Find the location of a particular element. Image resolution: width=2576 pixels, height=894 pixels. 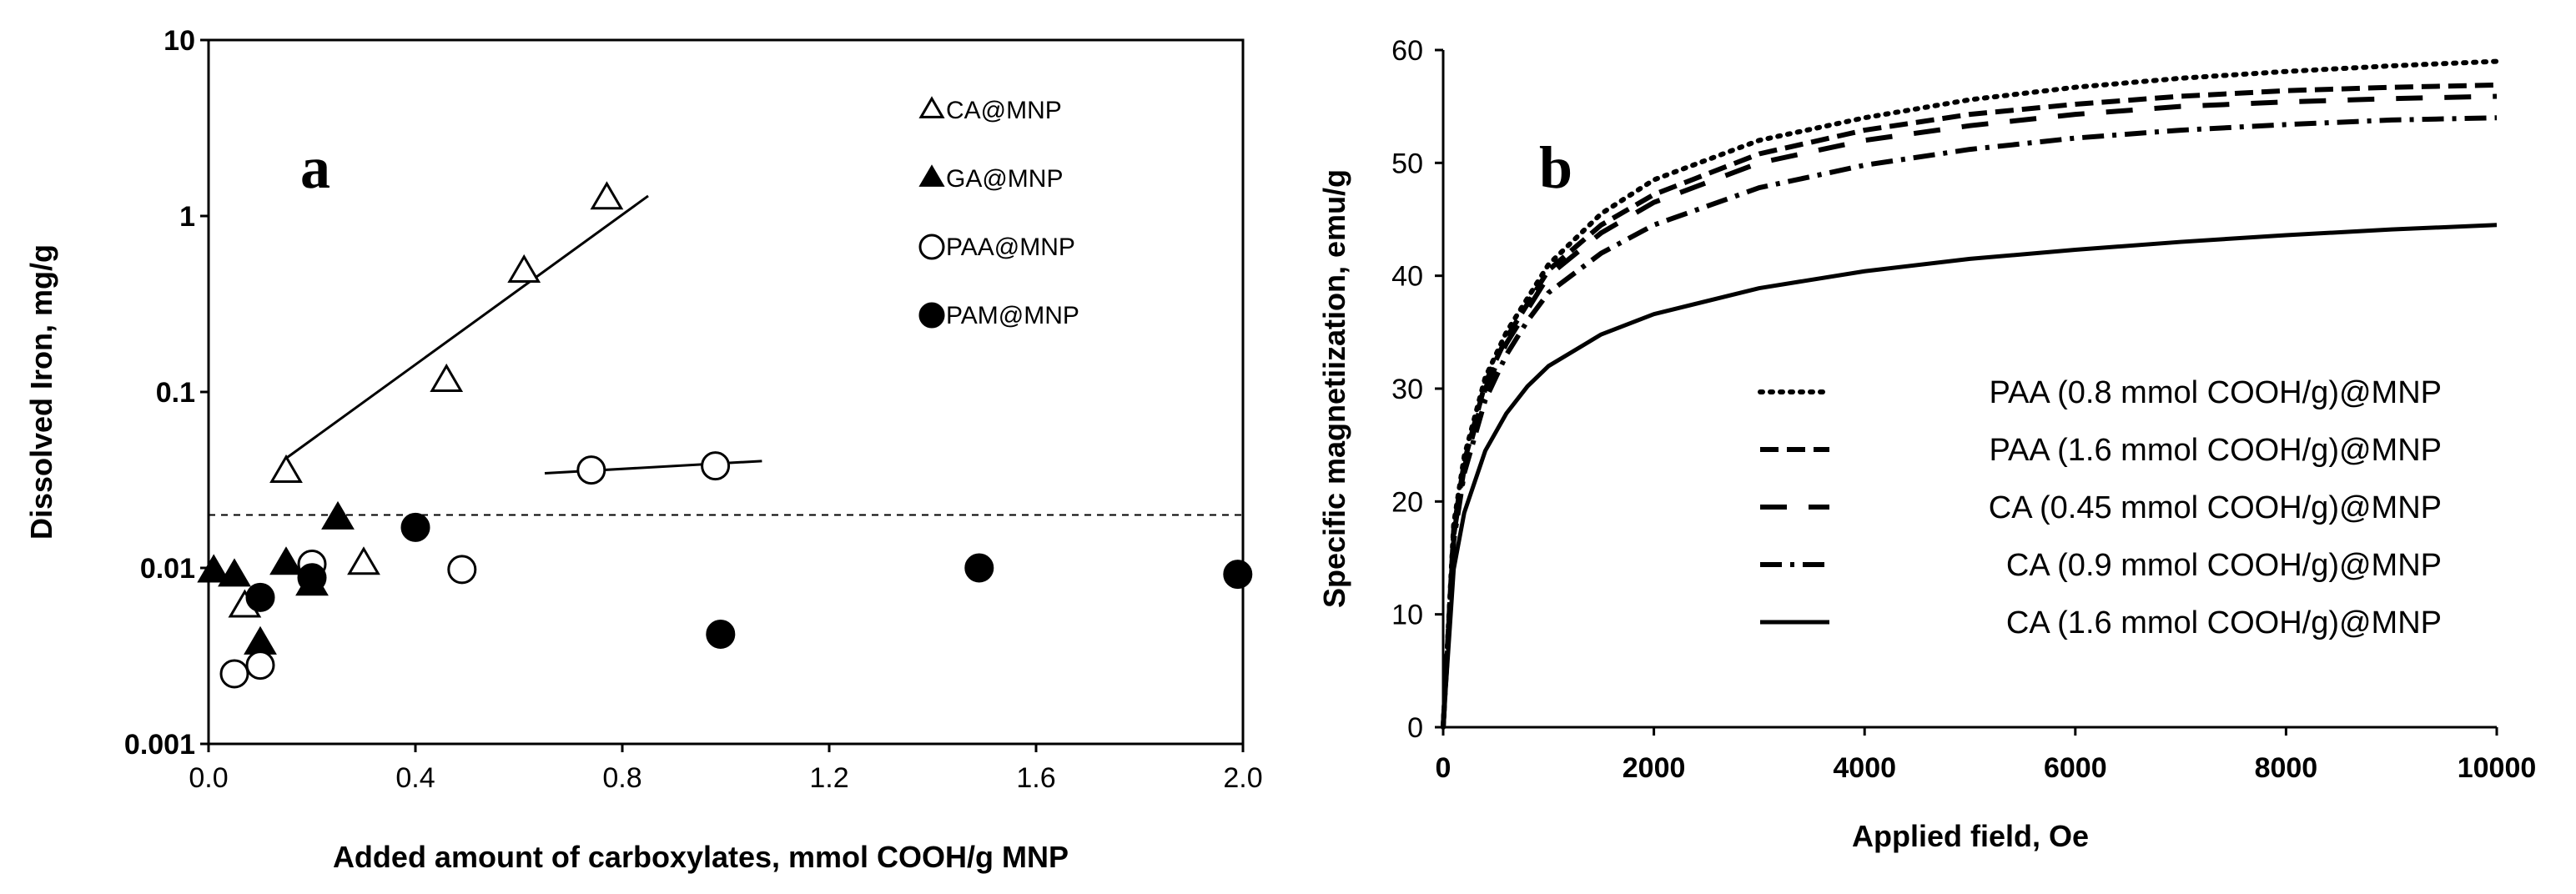

y-tick-label-b: 0 is located at coordinates (1415, 728).